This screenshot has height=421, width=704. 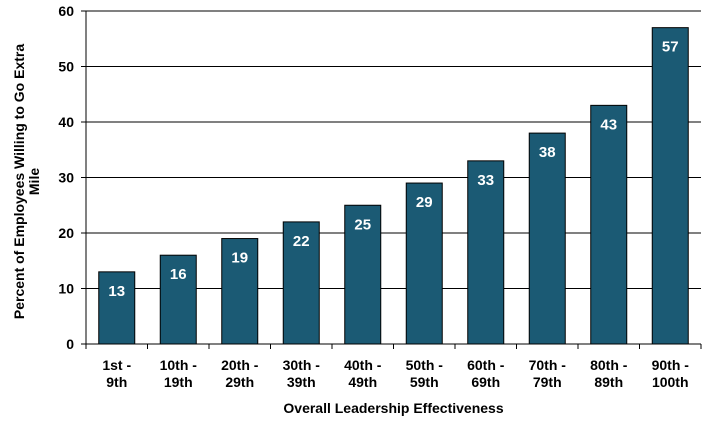 I want to click on x-category-label: 70th -, so click(x=548, y=365).